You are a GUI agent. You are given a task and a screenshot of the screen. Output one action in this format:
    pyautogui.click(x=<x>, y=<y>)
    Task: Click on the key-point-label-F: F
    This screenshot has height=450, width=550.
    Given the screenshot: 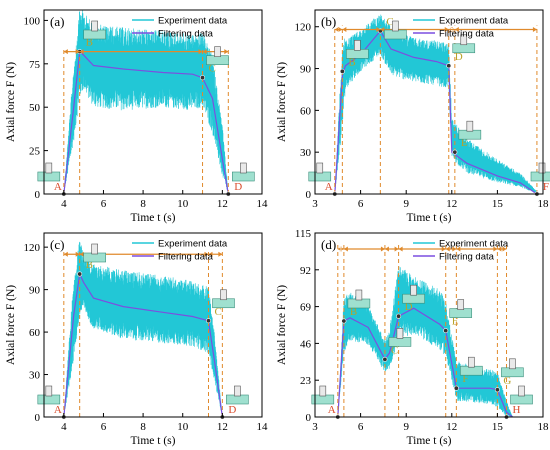 What is the action you would take?
    pyautogui.click(x=546, y=187)
    